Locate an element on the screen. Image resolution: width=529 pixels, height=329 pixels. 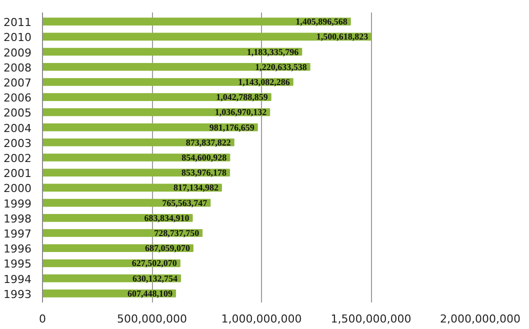
data-label: 981,176,659 is located at coordinates (232, 127).